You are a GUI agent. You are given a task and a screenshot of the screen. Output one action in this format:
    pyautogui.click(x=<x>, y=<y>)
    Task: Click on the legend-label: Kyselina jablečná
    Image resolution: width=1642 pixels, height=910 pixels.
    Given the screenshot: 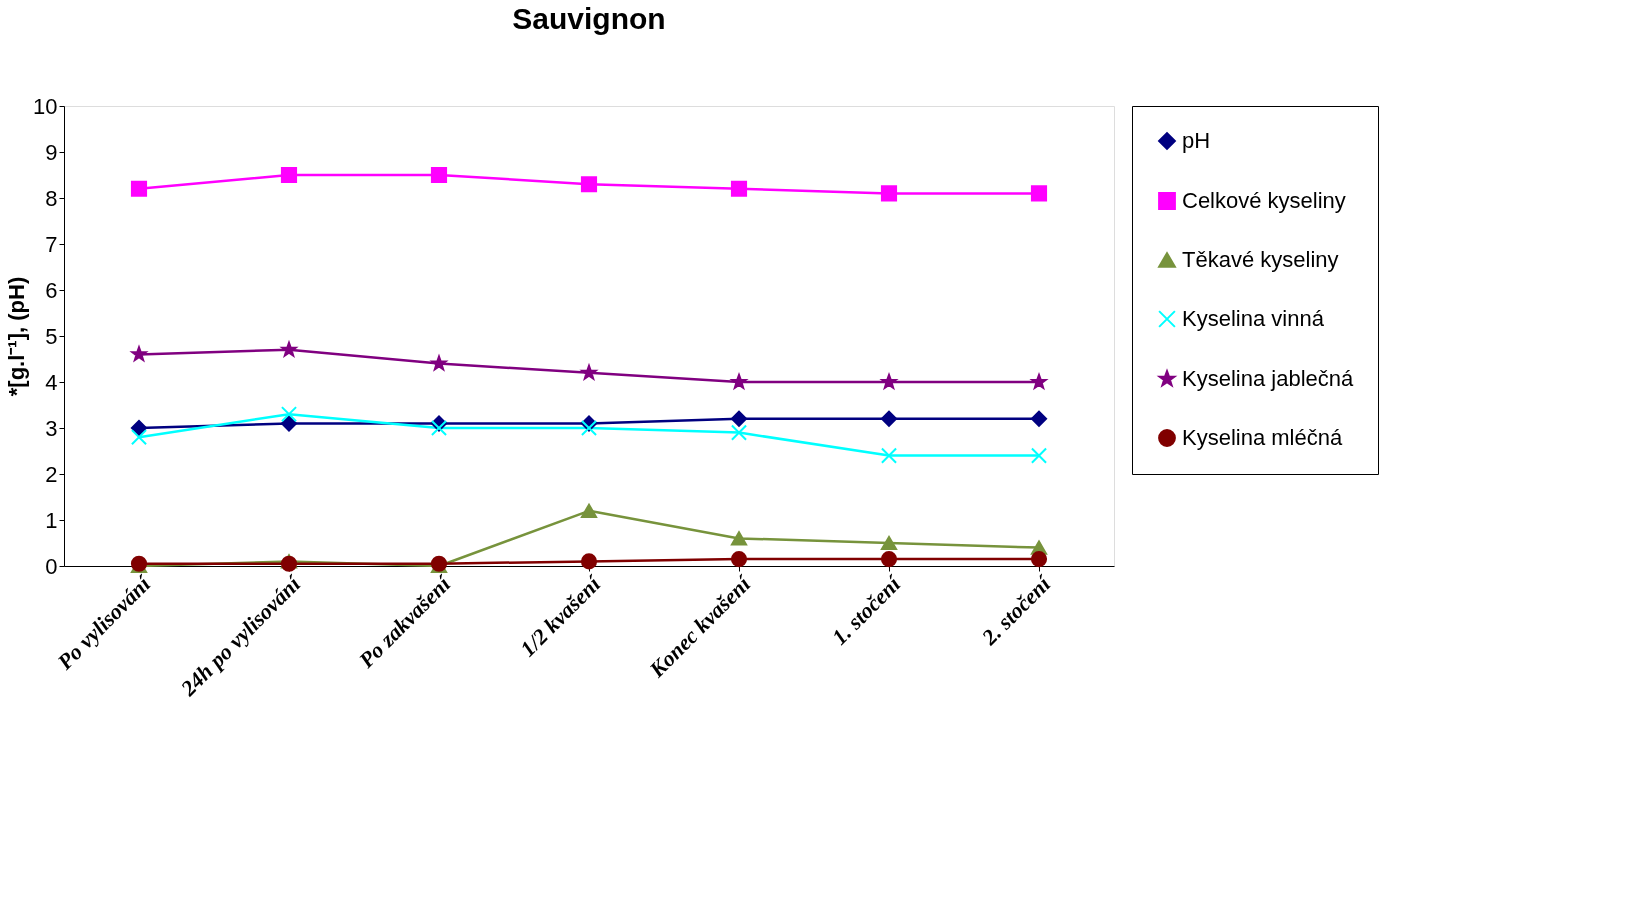 What is the action you would take?
    pyautogui.click(x=1268, y=378)
    